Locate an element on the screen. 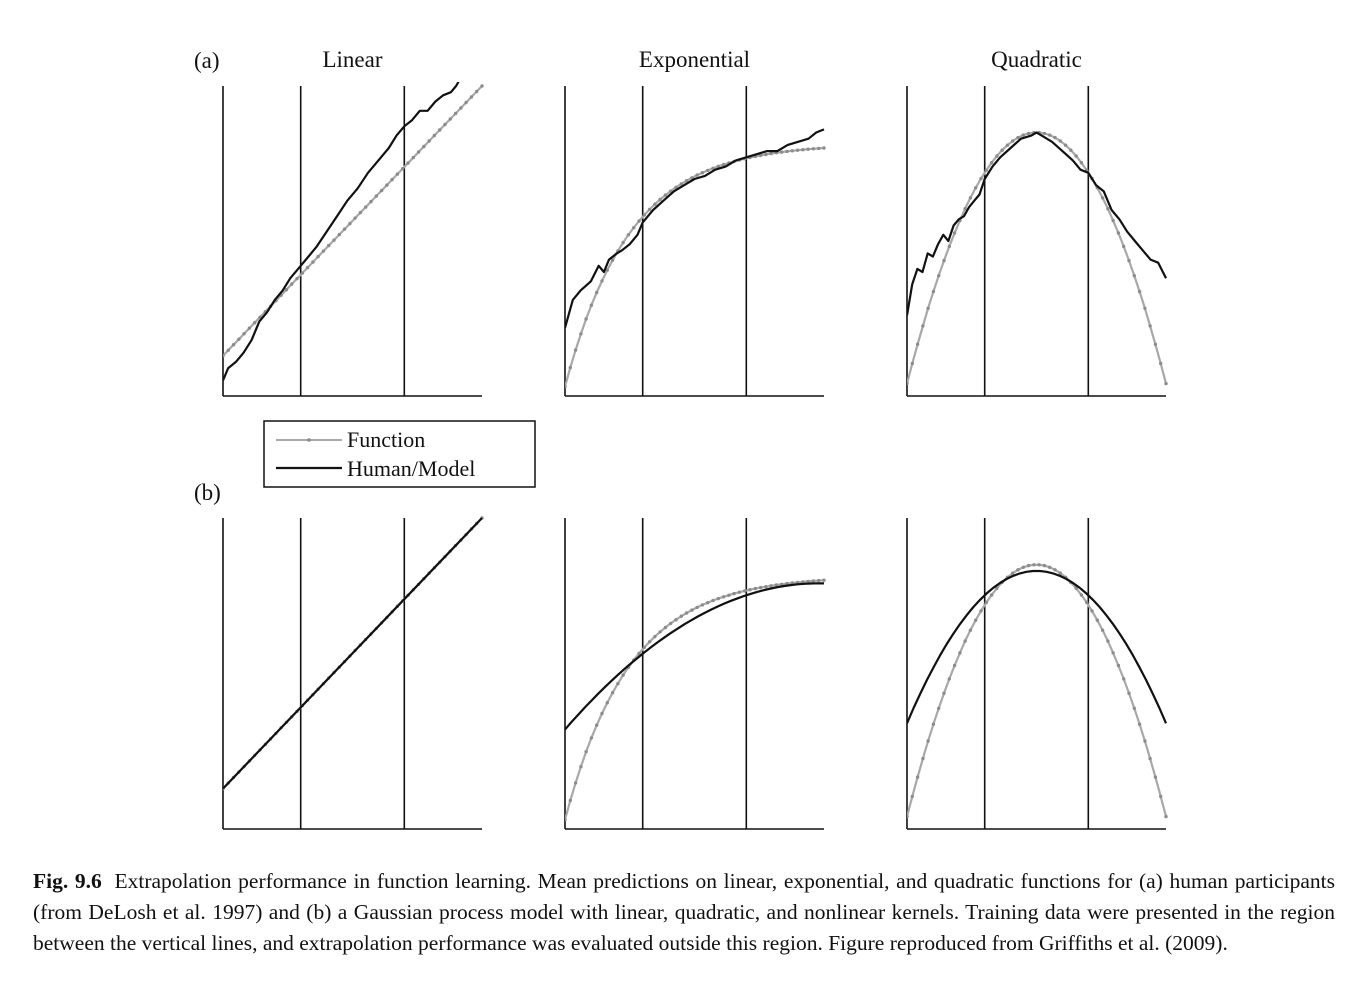 Image resolution: width=1358 pixels, height=1004 pixels. panel-title-exponential: Exponential is located at coordinates (694, 59).